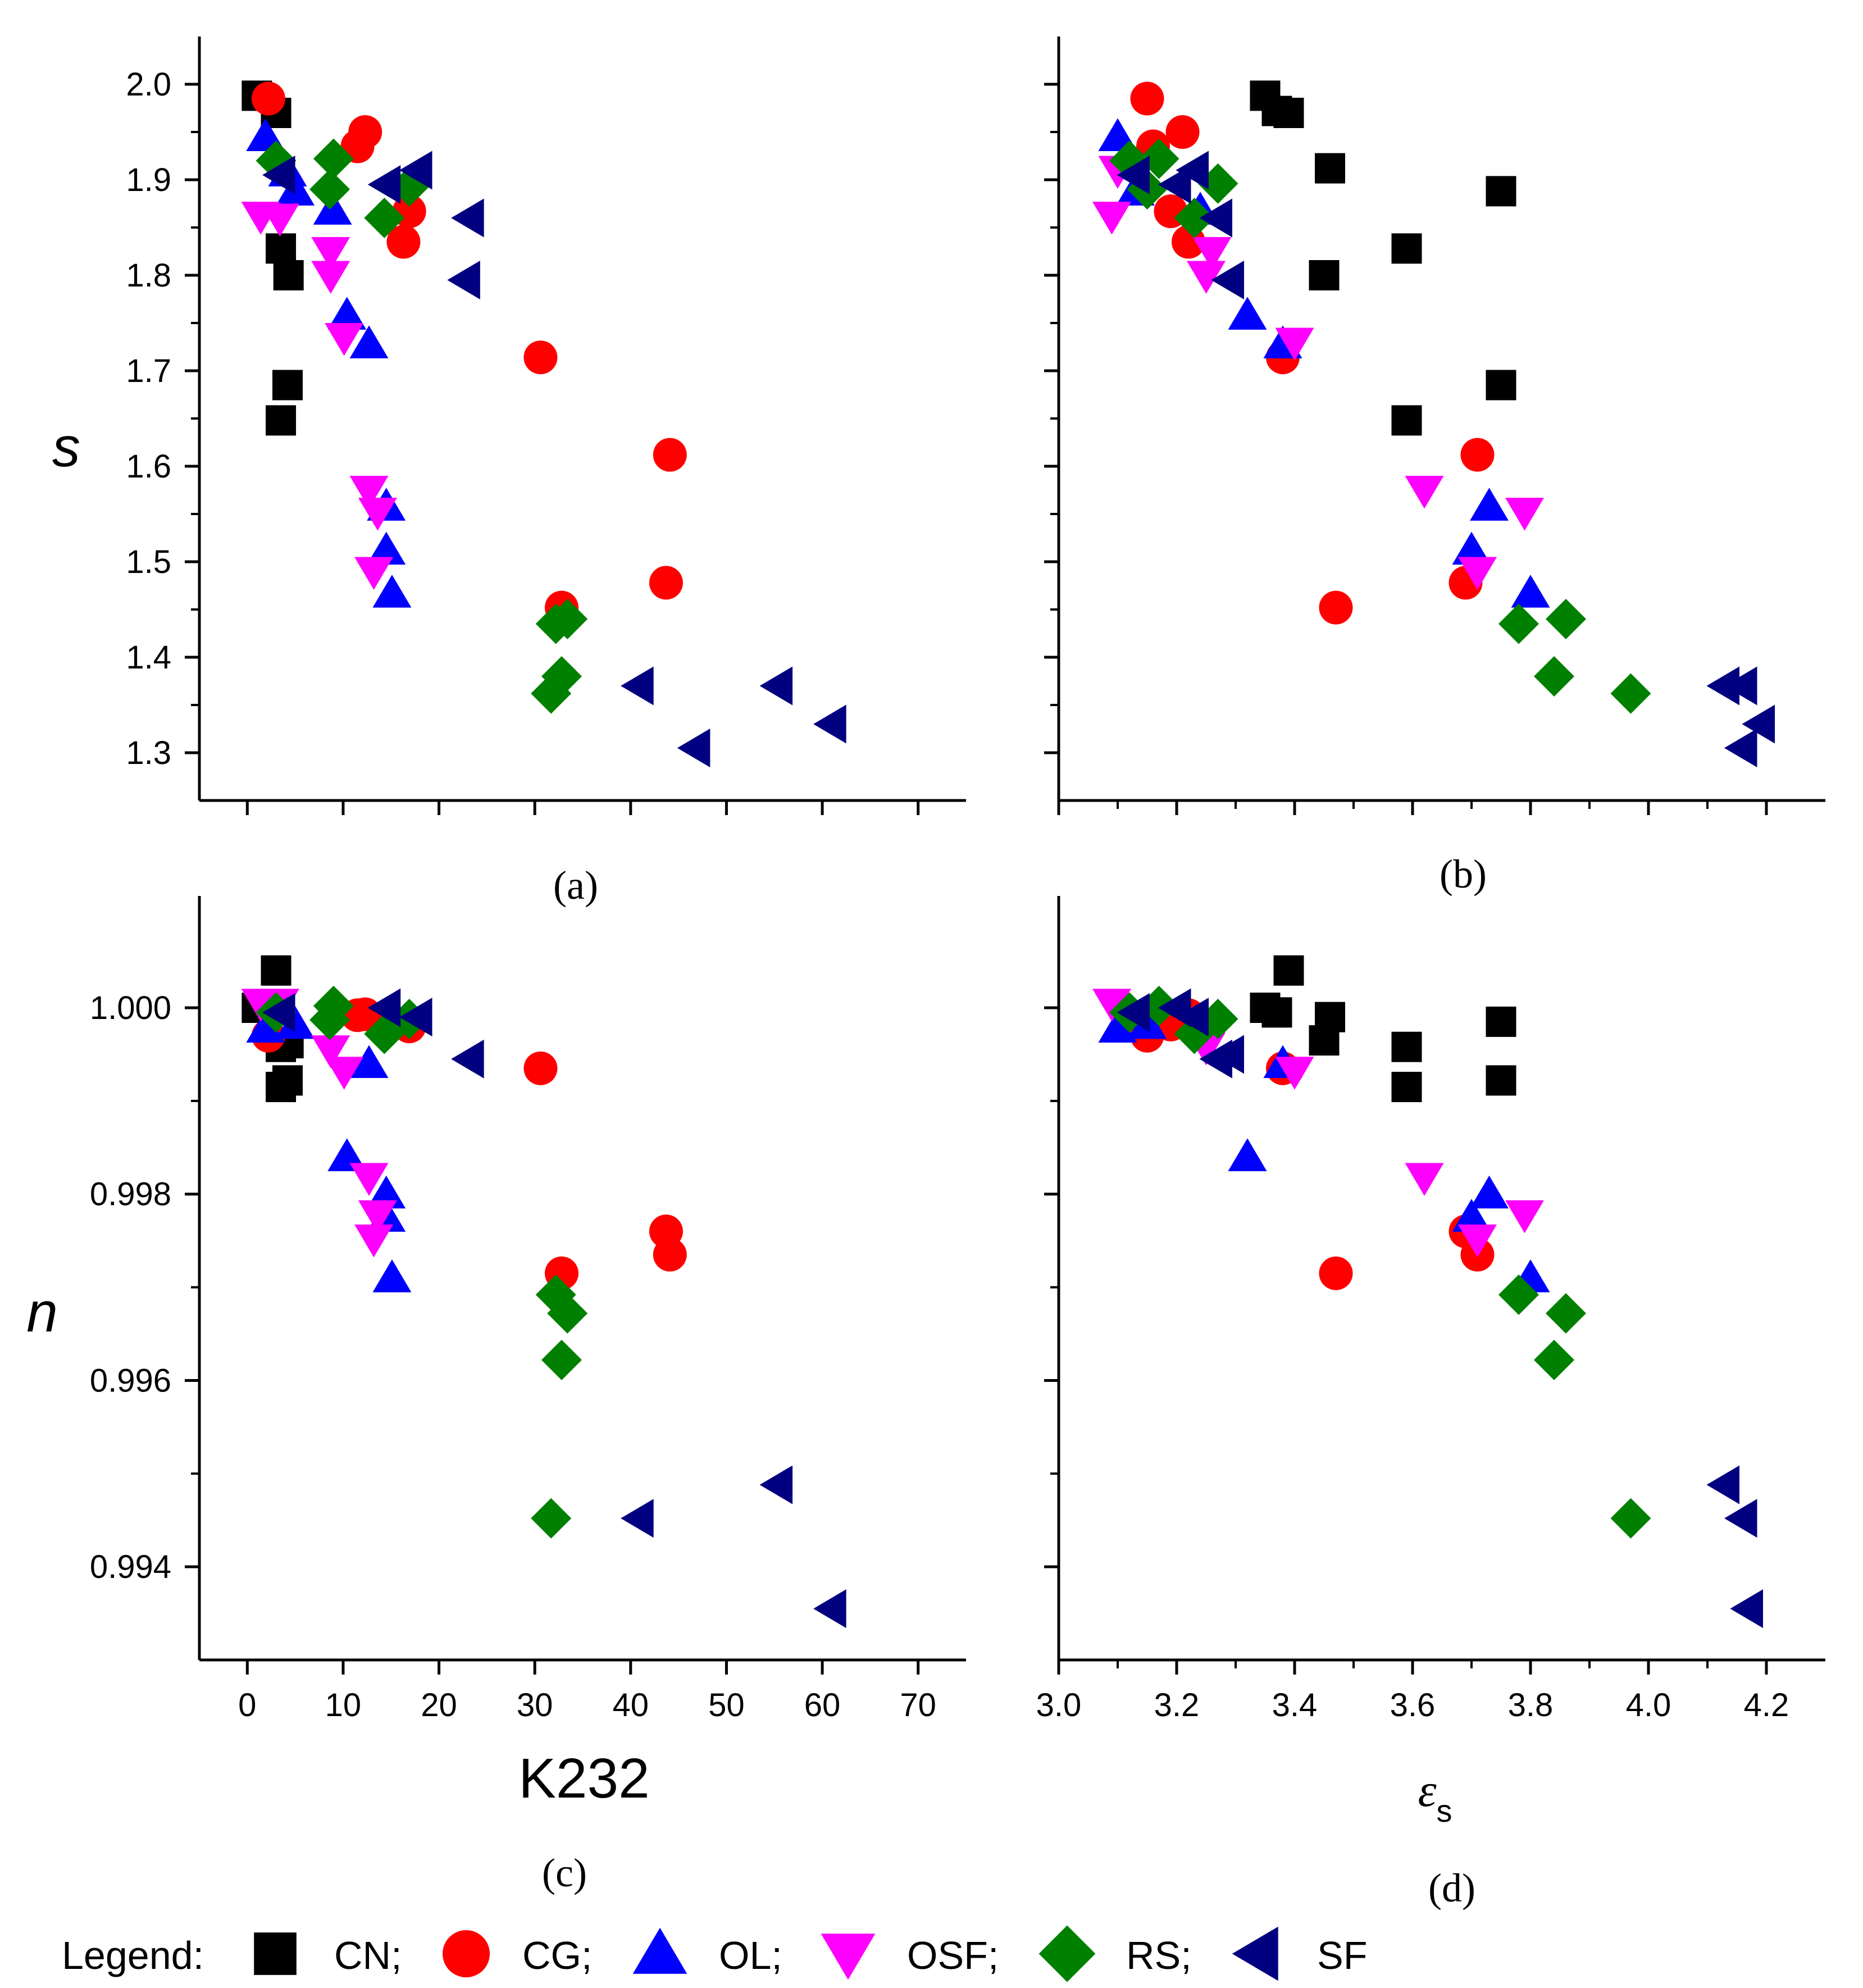  What do you see at coordinates (1295, 1705) in the screenshot?
I see `x-tick-label: 3.4` at bounding box center [1295, 1705].